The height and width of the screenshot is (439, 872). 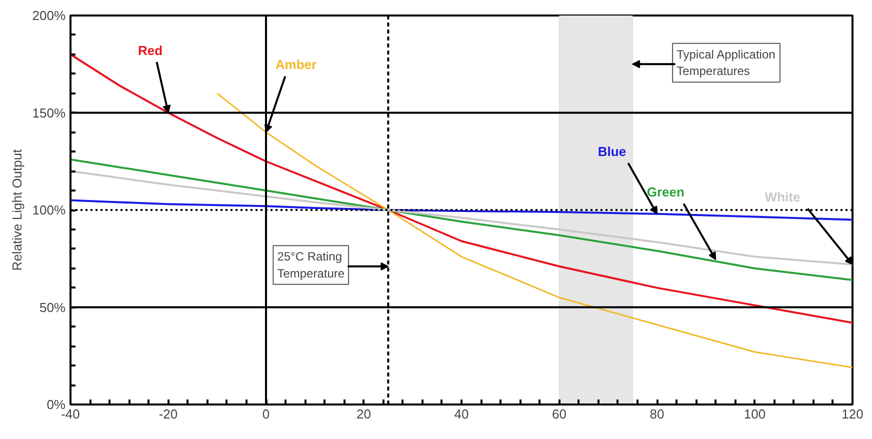 I want to click on x-tick-label: 0, so click(x=266, y=414).